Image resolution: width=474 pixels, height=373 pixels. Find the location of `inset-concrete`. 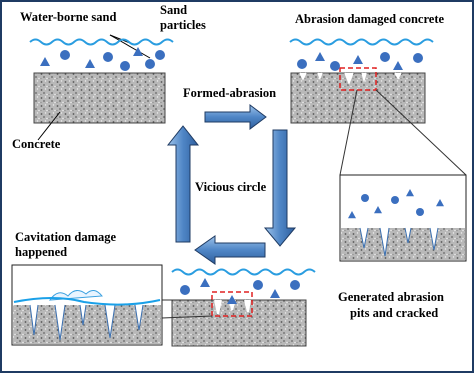

inset-concrete is located at coordinates (403, 244).